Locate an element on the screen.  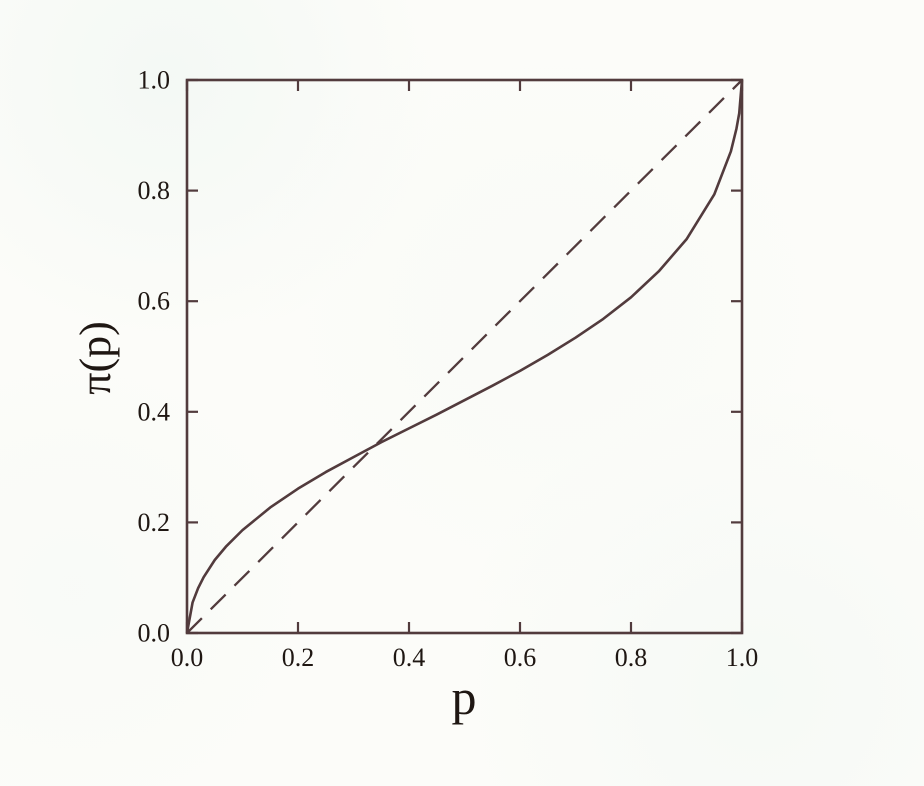
x-tick-label: 1.0 is located at coordinates (742, 657).